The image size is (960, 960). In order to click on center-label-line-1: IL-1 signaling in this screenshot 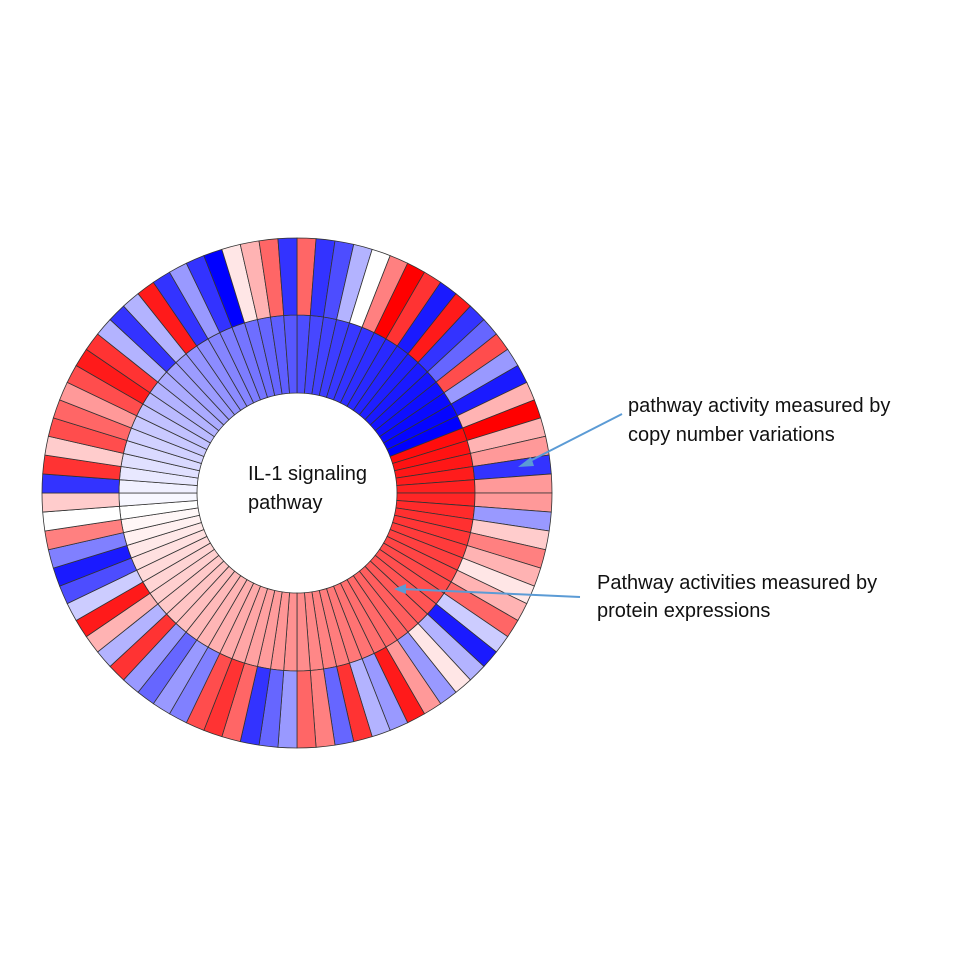, I will do `click(307, 474)`.